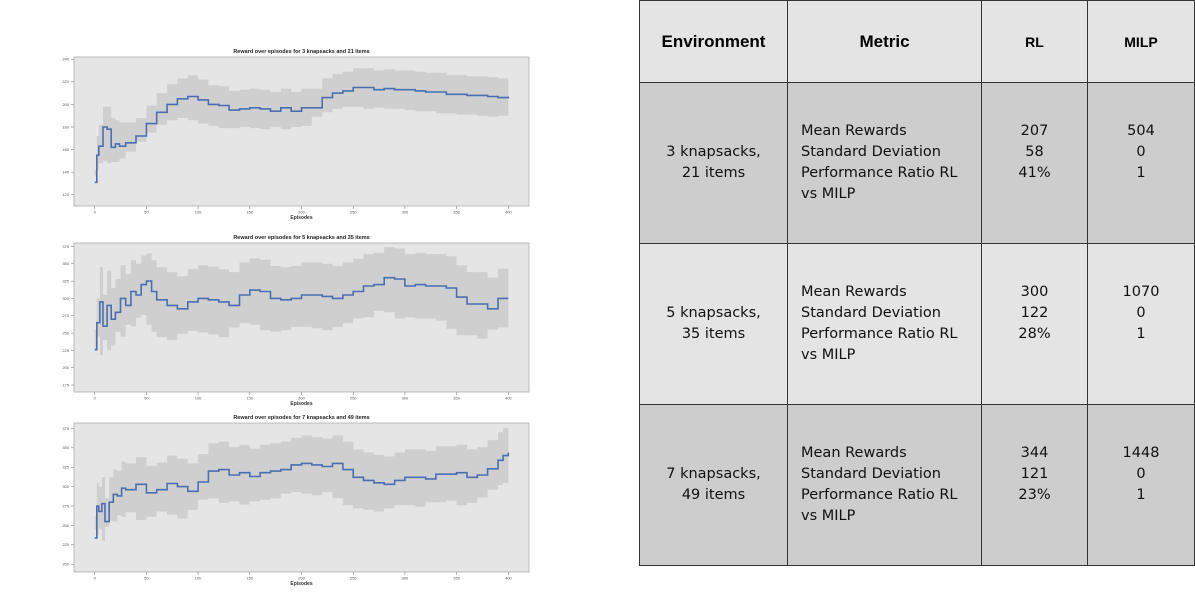 The image size is (1195, 596). What do you see at coordinates (65, 149) in the screenshot?
I see `y-tick-label: 160` at bounding box center [65, 149].